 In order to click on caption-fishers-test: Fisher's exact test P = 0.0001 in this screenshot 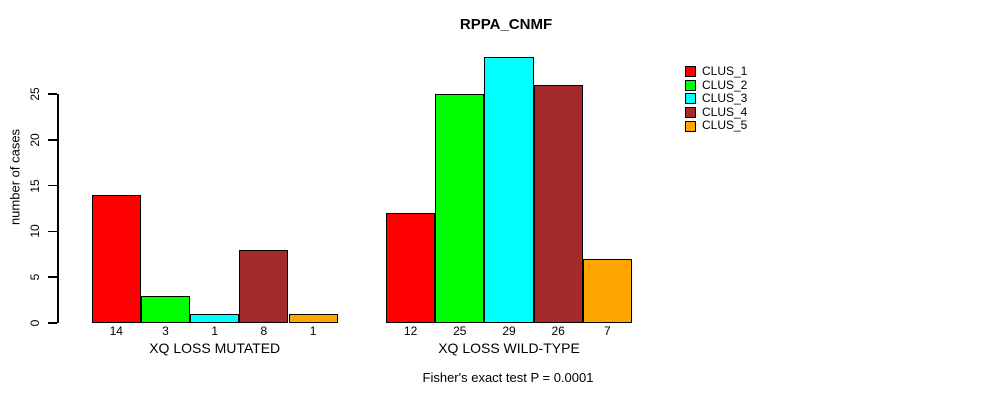, I will do `click(508, 377)`.